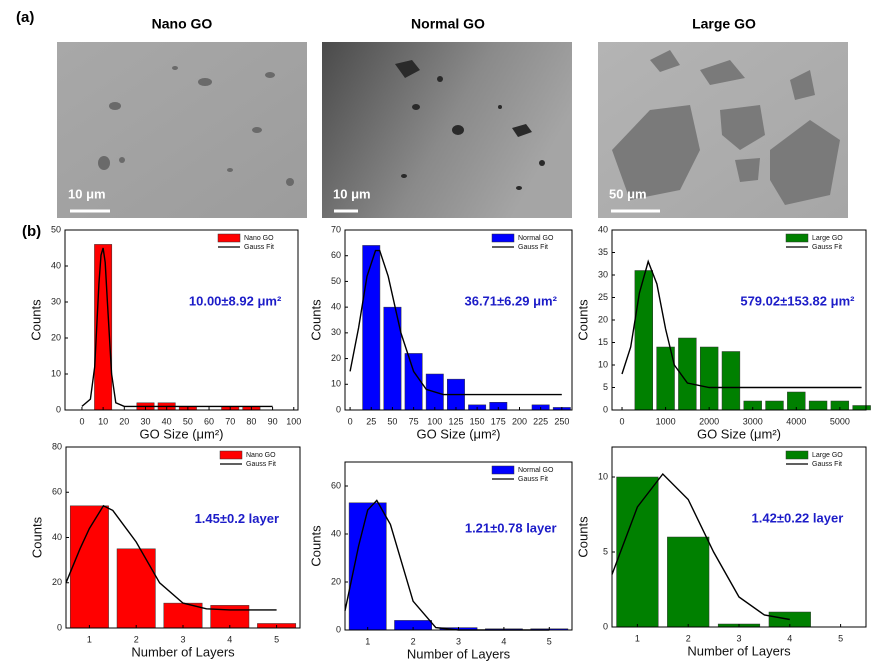 Image resolution: width=884 pixels, height=671 pixels. What do you see at coordinates (510, 300) in the screenshot?
I see `annotation: 36.71±6.29 μm²` at bounding box center [510, 300].